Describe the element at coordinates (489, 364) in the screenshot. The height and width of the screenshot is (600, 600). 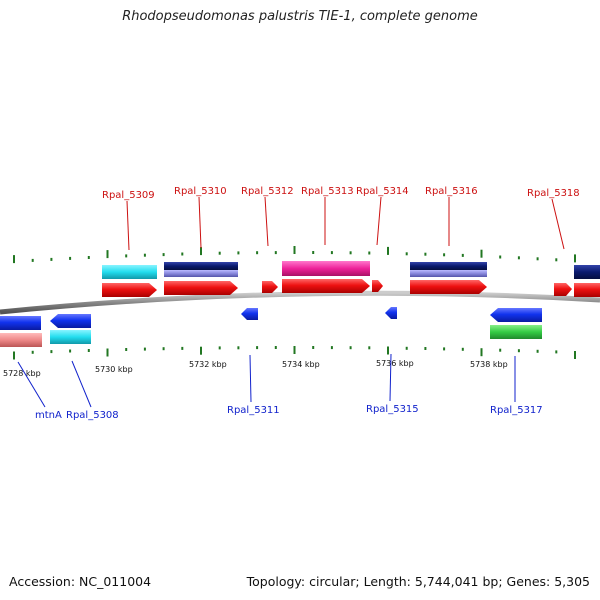
I see `scale-label: 5738 kbp` at that location.